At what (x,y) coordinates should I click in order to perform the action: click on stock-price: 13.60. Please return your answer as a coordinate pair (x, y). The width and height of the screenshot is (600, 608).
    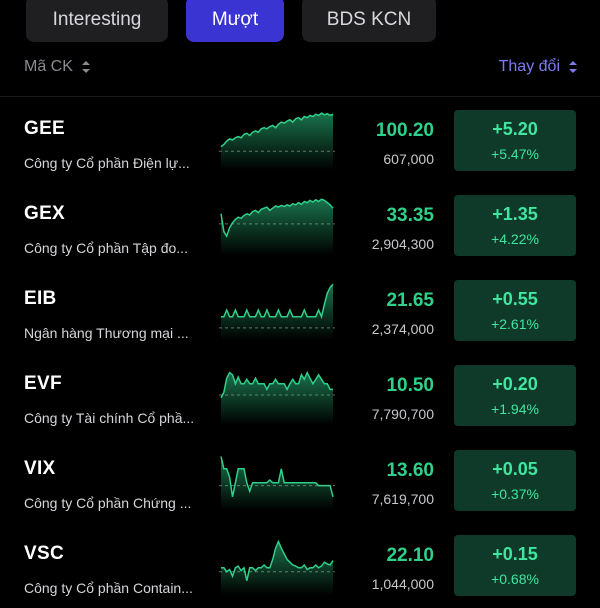
    Looking at the image, I should click on (410, 470).